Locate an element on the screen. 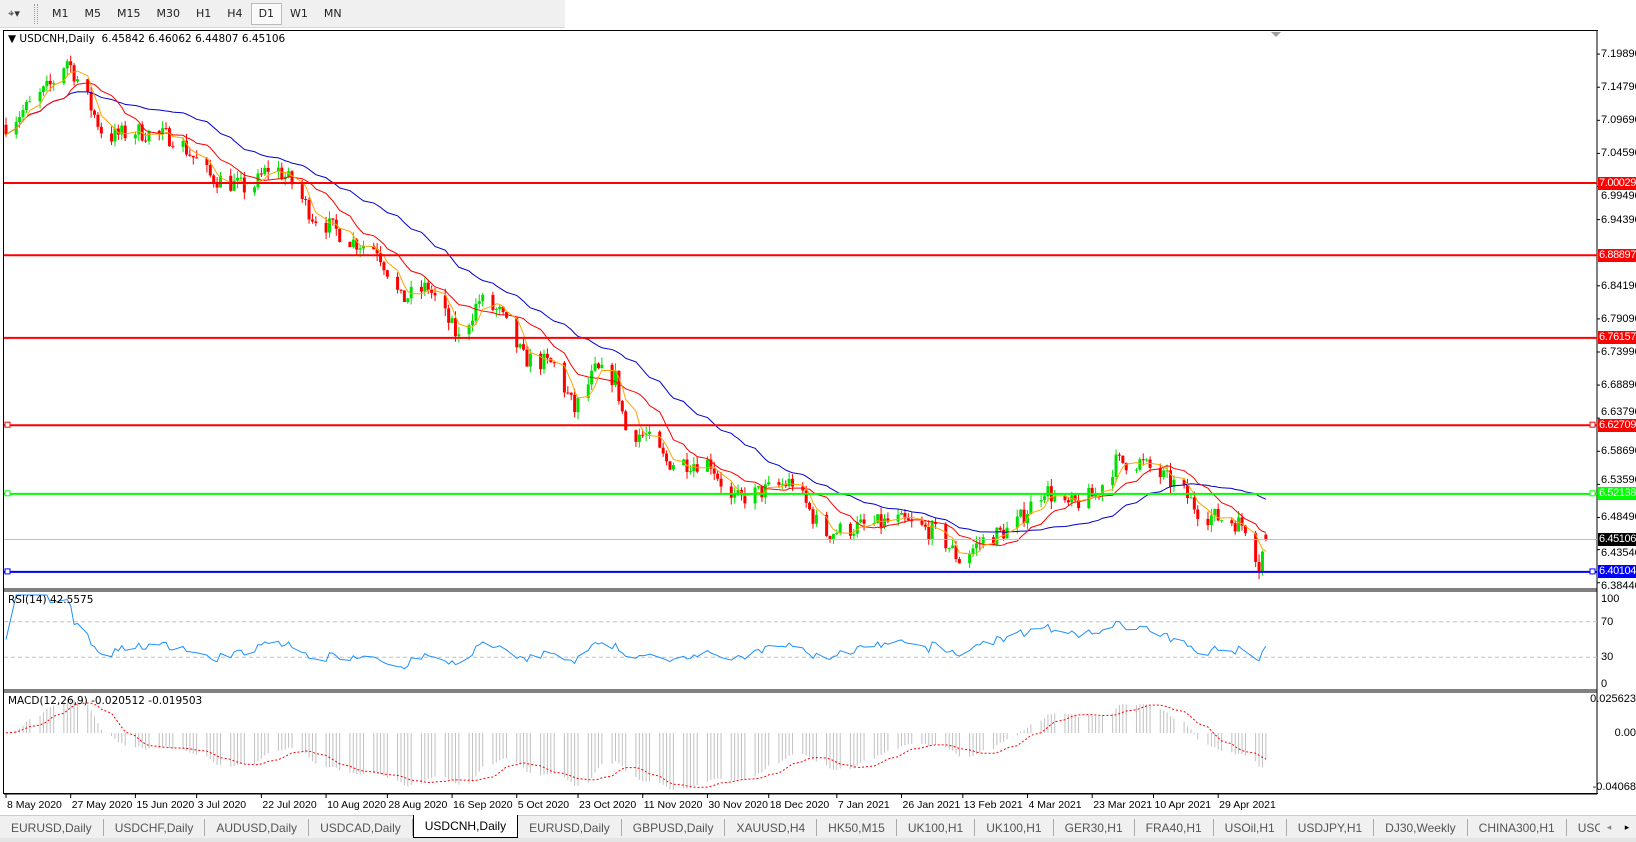  chart-tab: GBPUSD,Daily is located at coordinates (674, 827).